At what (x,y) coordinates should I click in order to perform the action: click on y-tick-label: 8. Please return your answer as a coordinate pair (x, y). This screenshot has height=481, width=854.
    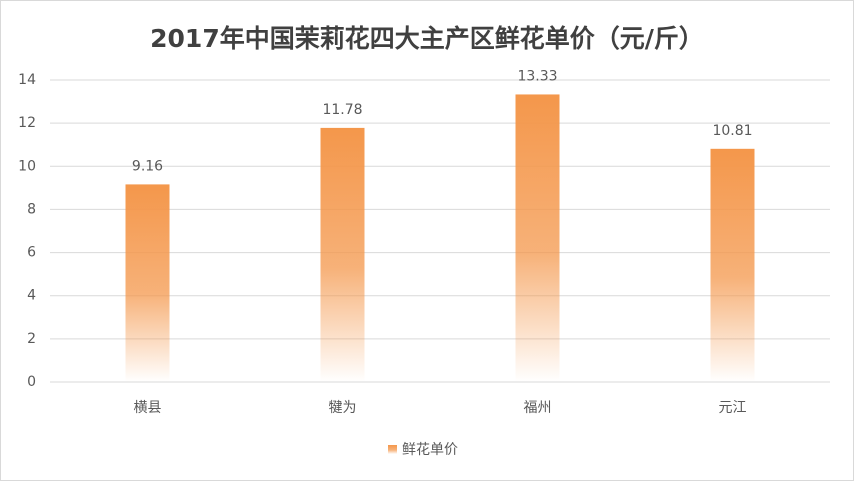
    Looking at the image, I should click on (31, 209).